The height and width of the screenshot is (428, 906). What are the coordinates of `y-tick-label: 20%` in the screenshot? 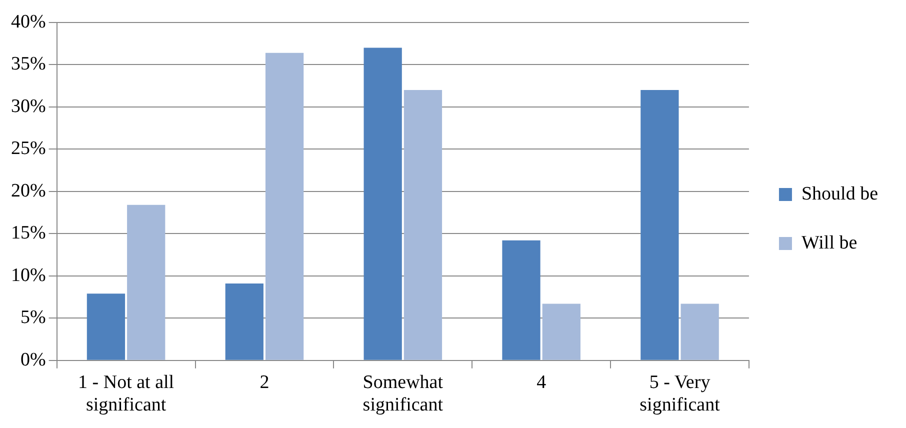 It's located at (28, 191).